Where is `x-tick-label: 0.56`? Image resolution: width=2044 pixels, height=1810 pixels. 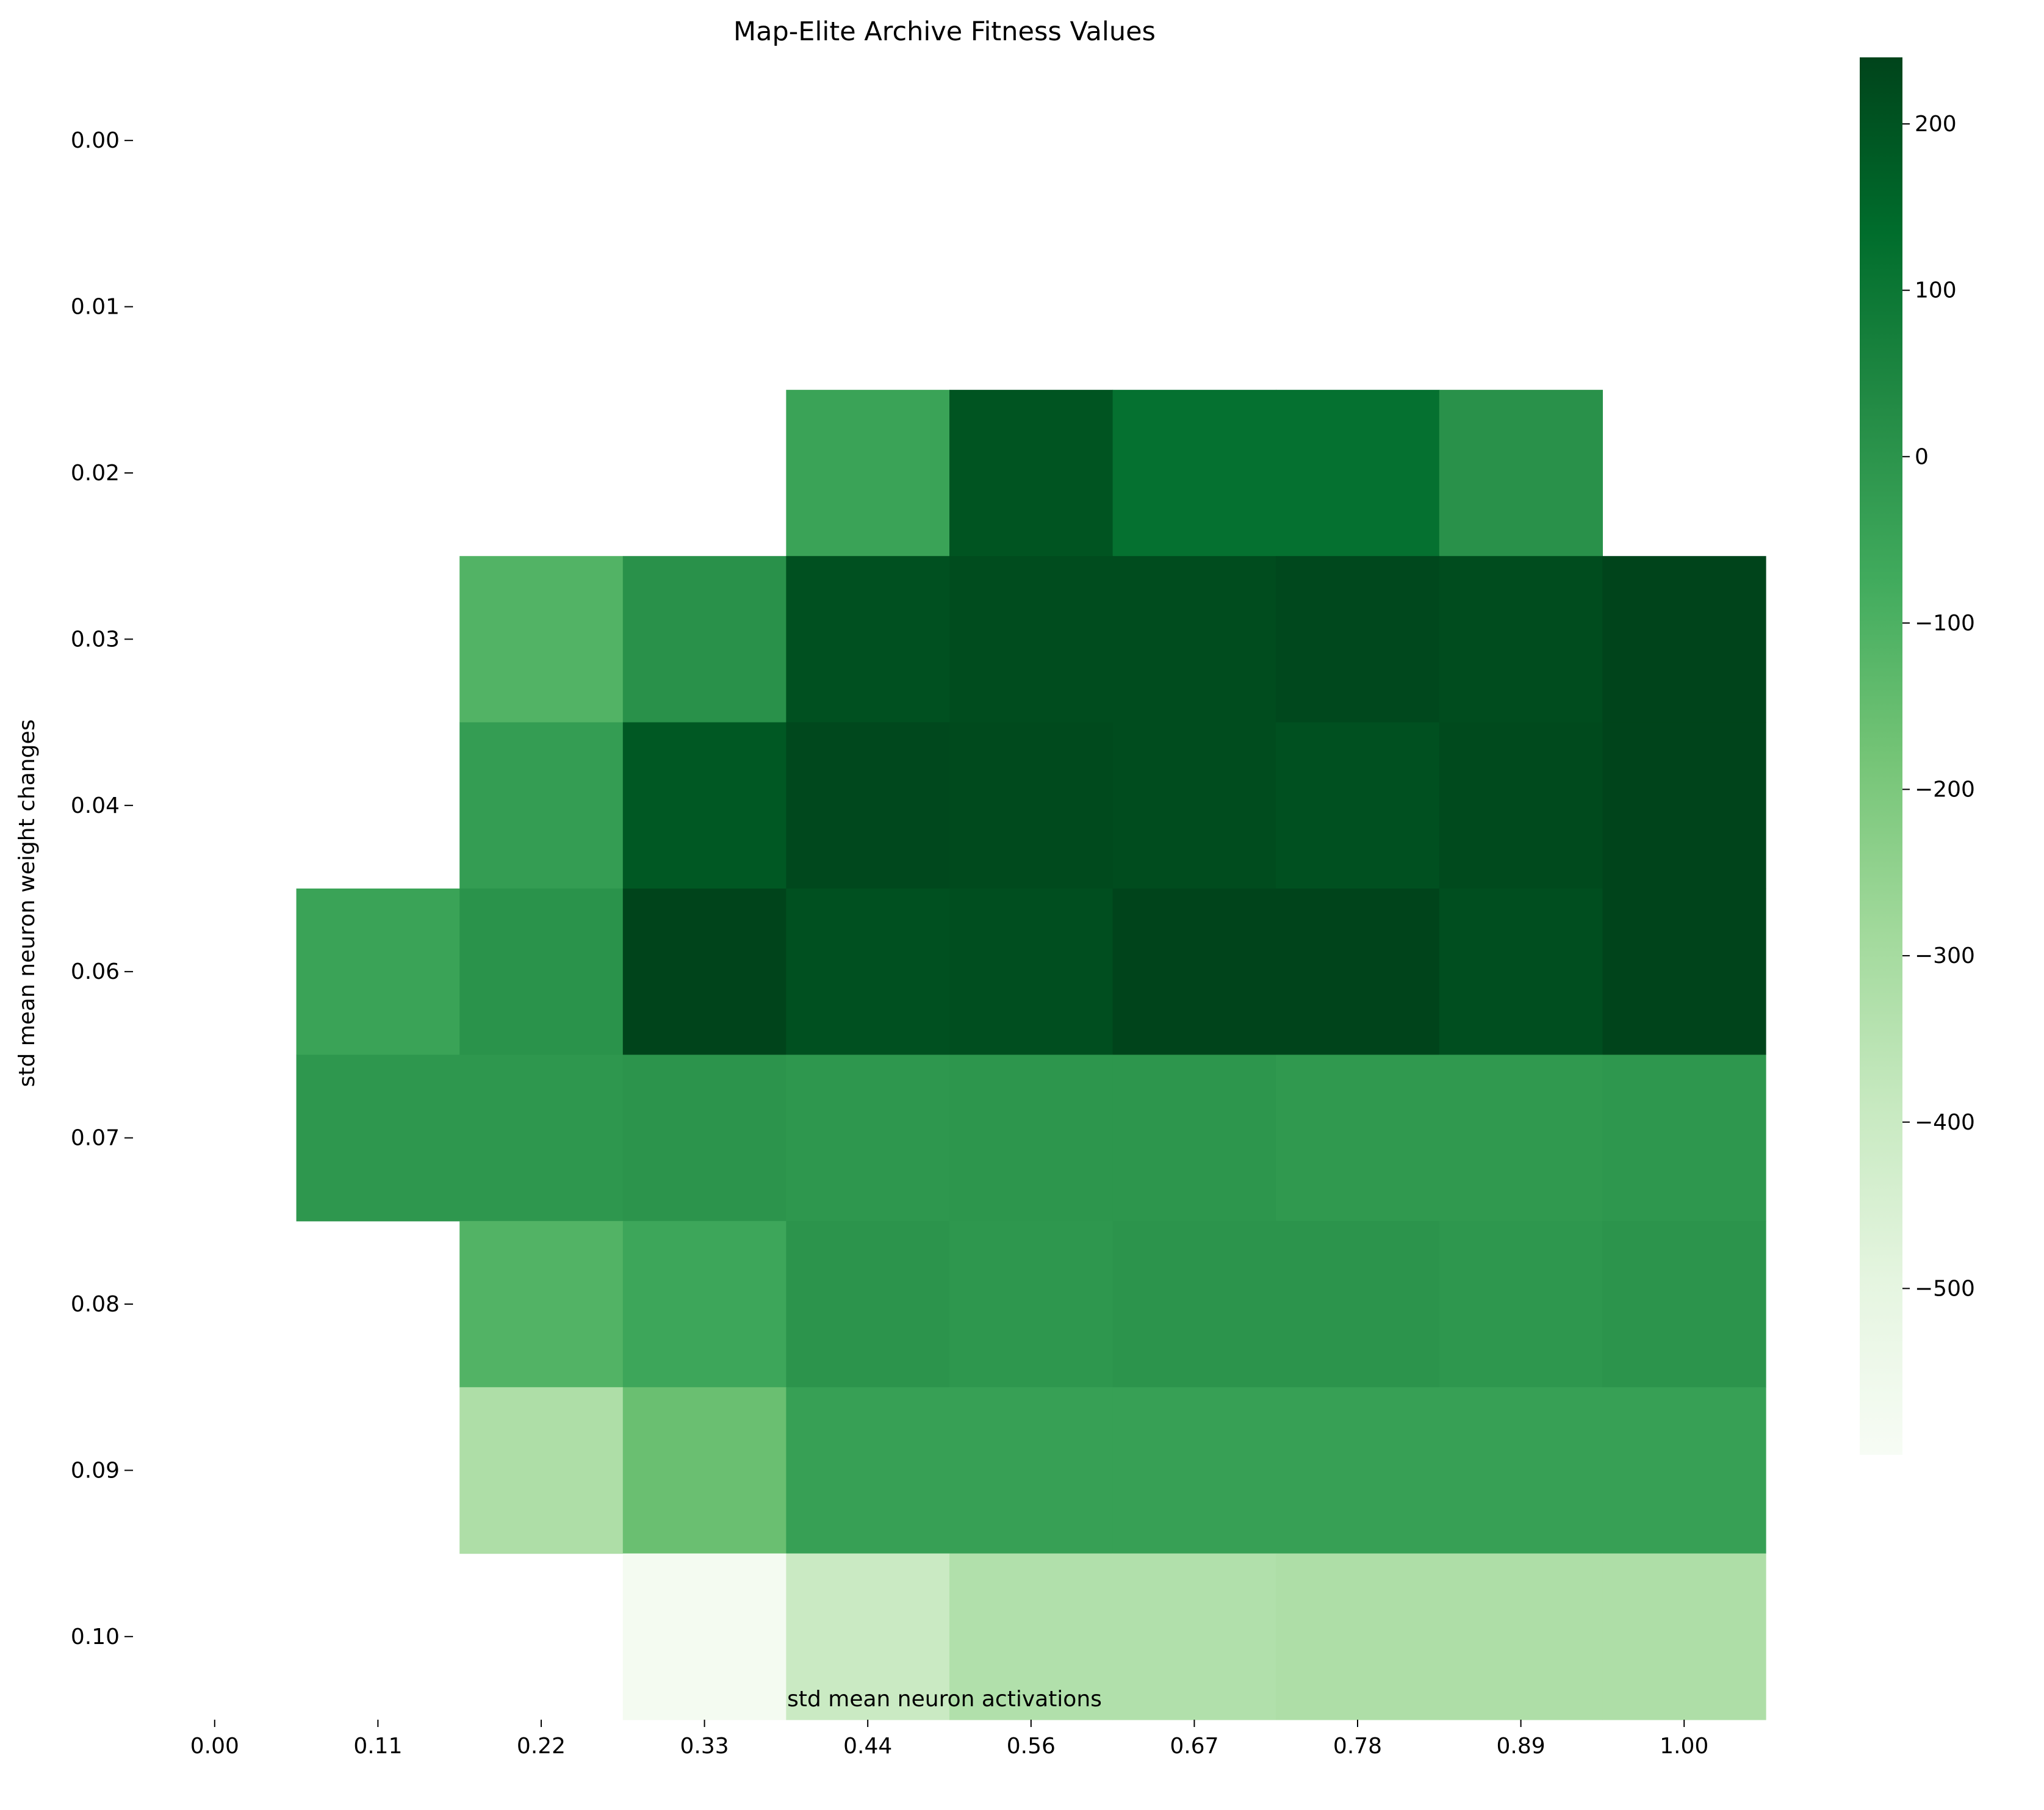
x-tick-label: 0.56 is located at coordinates (1032, 1747).